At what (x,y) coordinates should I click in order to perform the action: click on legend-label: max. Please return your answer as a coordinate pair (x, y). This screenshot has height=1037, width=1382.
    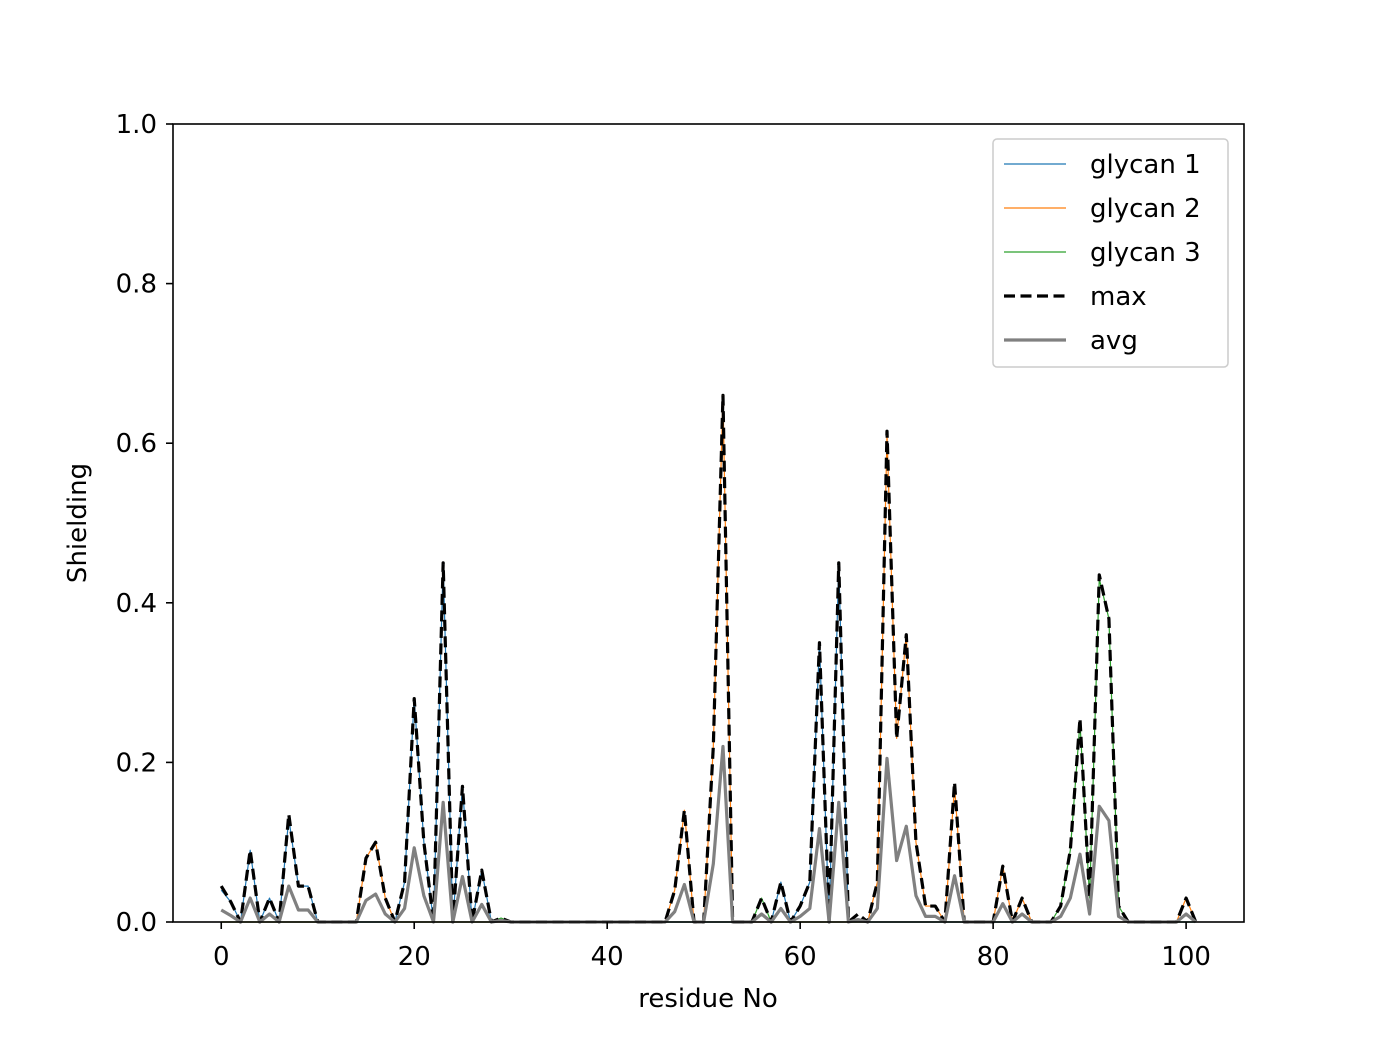
    Looking at the image, I should click on (1118, 297).